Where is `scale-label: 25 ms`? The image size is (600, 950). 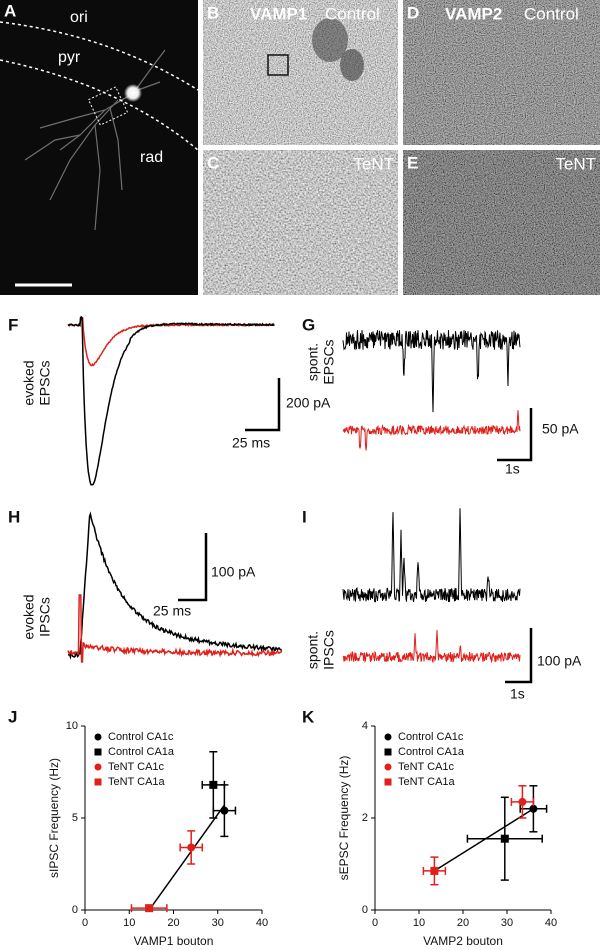
scale-label: 25 ms is located at coordinates (172, 611).